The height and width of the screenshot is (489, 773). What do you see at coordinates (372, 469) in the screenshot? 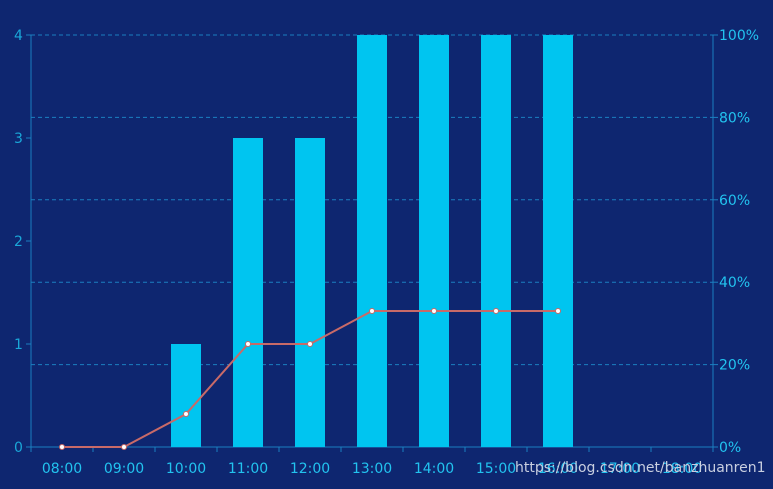
I see `x-axis-tick-label: 13:00` at bounding box center [372, 469].